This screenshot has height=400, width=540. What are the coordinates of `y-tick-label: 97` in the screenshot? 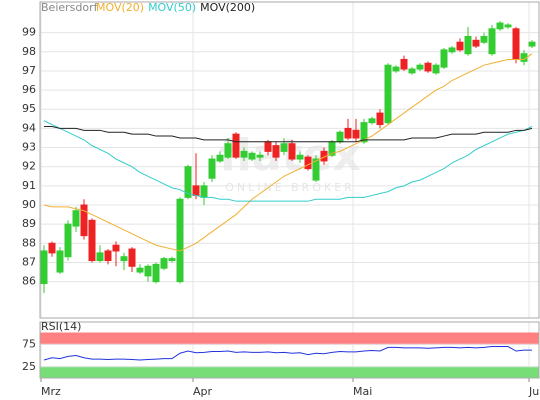 It's located at (29, 70).